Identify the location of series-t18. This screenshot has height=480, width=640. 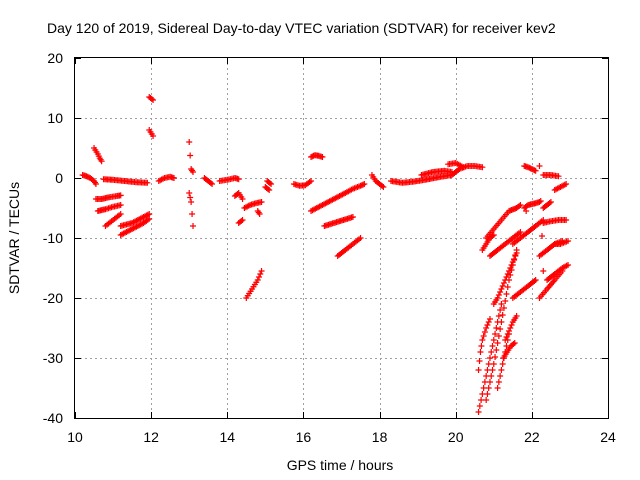
(253, 205).